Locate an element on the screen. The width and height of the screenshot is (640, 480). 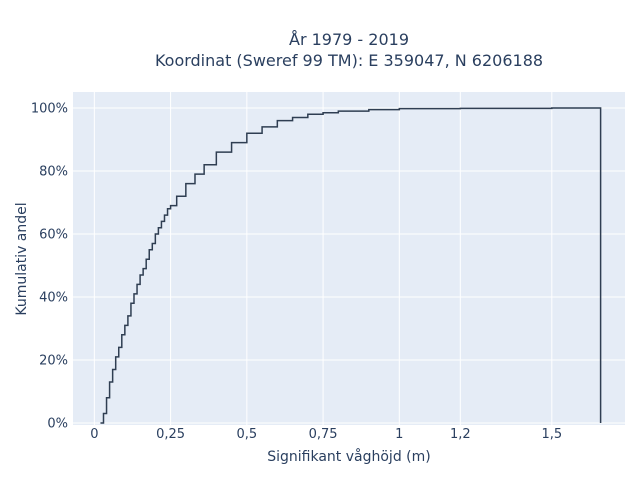
x-tick-label: 1 is located at coordinates (399, 434).